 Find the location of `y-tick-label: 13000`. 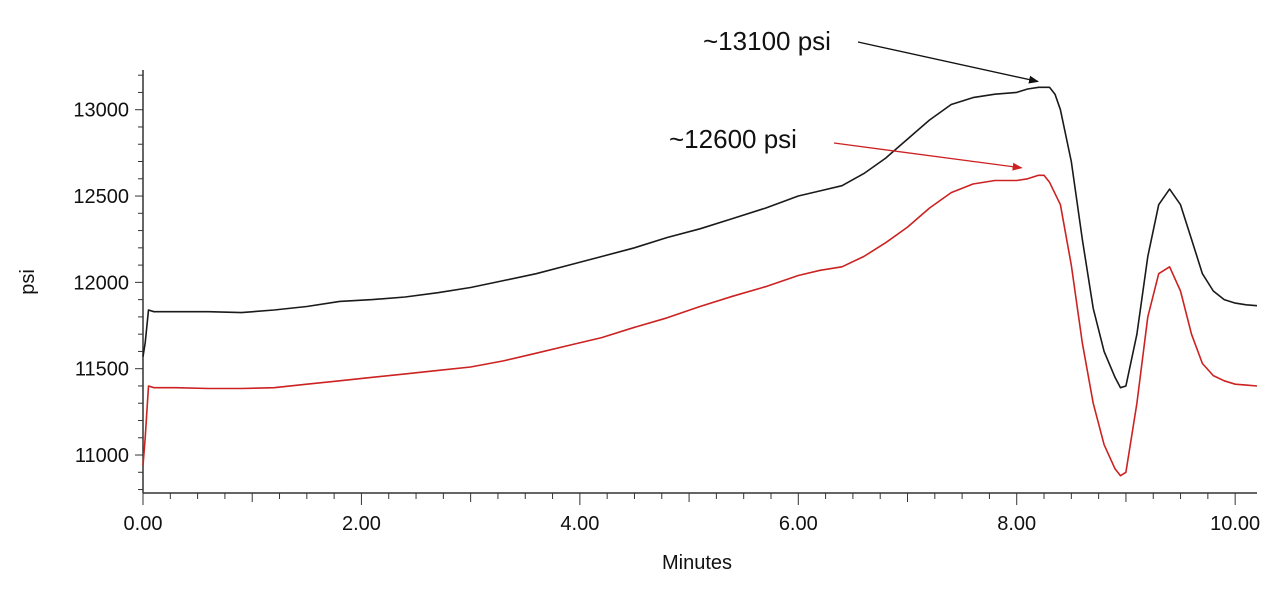

y-tick-label: 13000 is located at coordinates (101, 111).